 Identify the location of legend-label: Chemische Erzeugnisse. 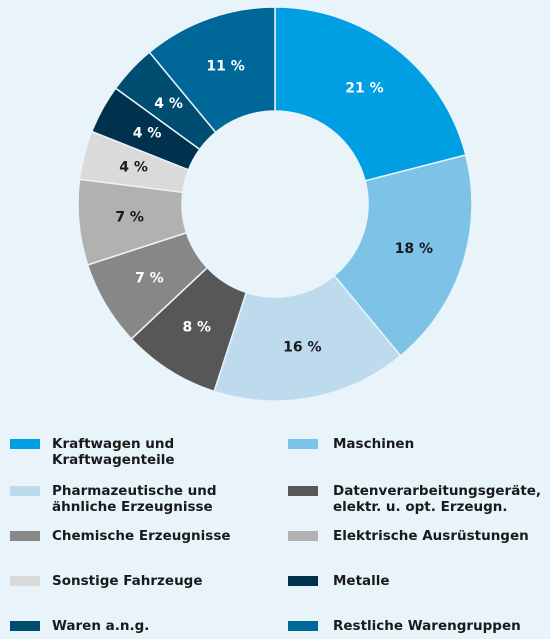
(141, 536).